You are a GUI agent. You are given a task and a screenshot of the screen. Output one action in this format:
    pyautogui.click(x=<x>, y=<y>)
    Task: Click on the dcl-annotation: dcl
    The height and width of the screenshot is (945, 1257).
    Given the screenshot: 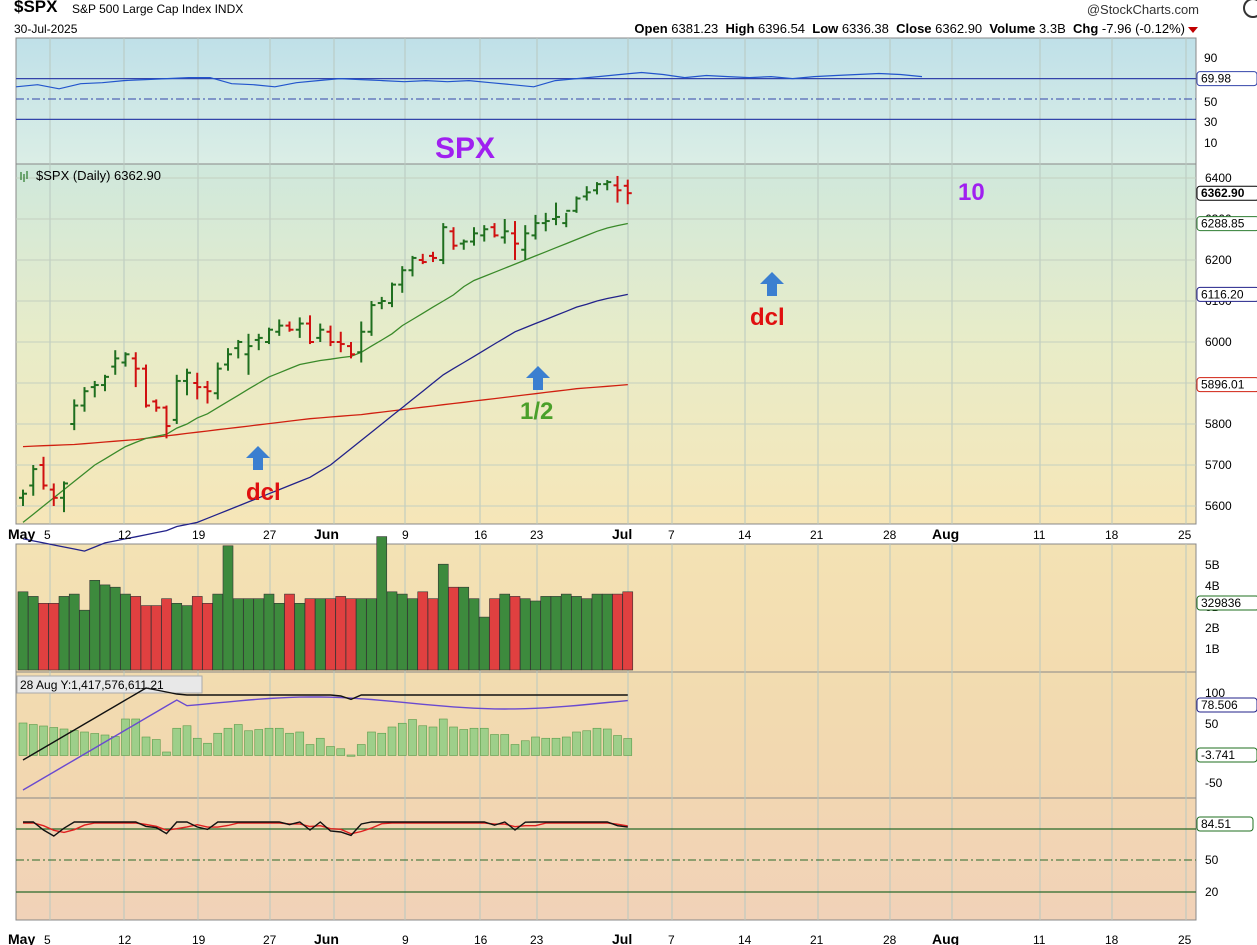 What is the action you would take?
    pyautogui.click(x=263, y=492)
    